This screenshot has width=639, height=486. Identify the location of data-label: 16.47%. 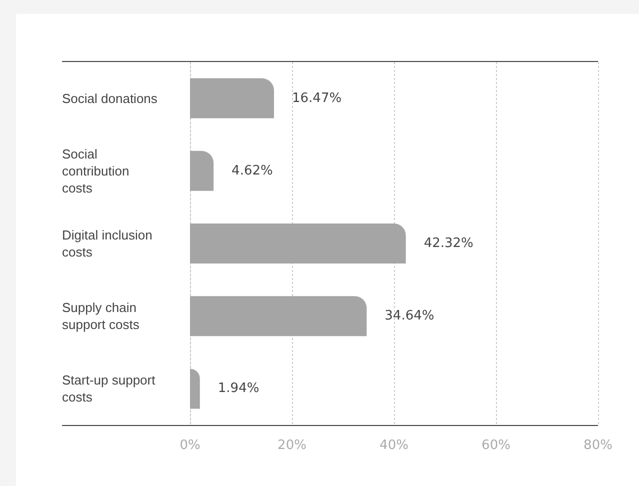
(317, 98).